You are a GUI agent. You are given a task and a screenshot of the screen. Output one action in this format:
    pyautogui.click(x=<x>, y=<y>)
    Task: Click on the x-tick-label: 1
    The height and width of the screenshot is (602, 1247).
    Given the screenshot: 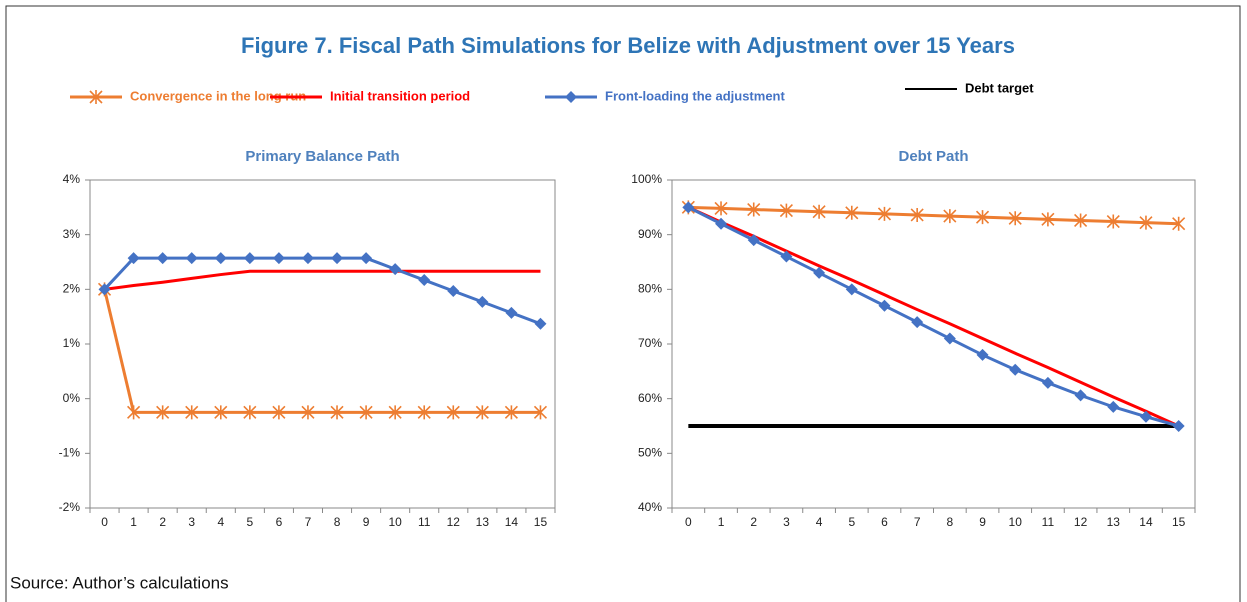 What is the action you would take?
    pyautogui.click(x=721, y=522)
    